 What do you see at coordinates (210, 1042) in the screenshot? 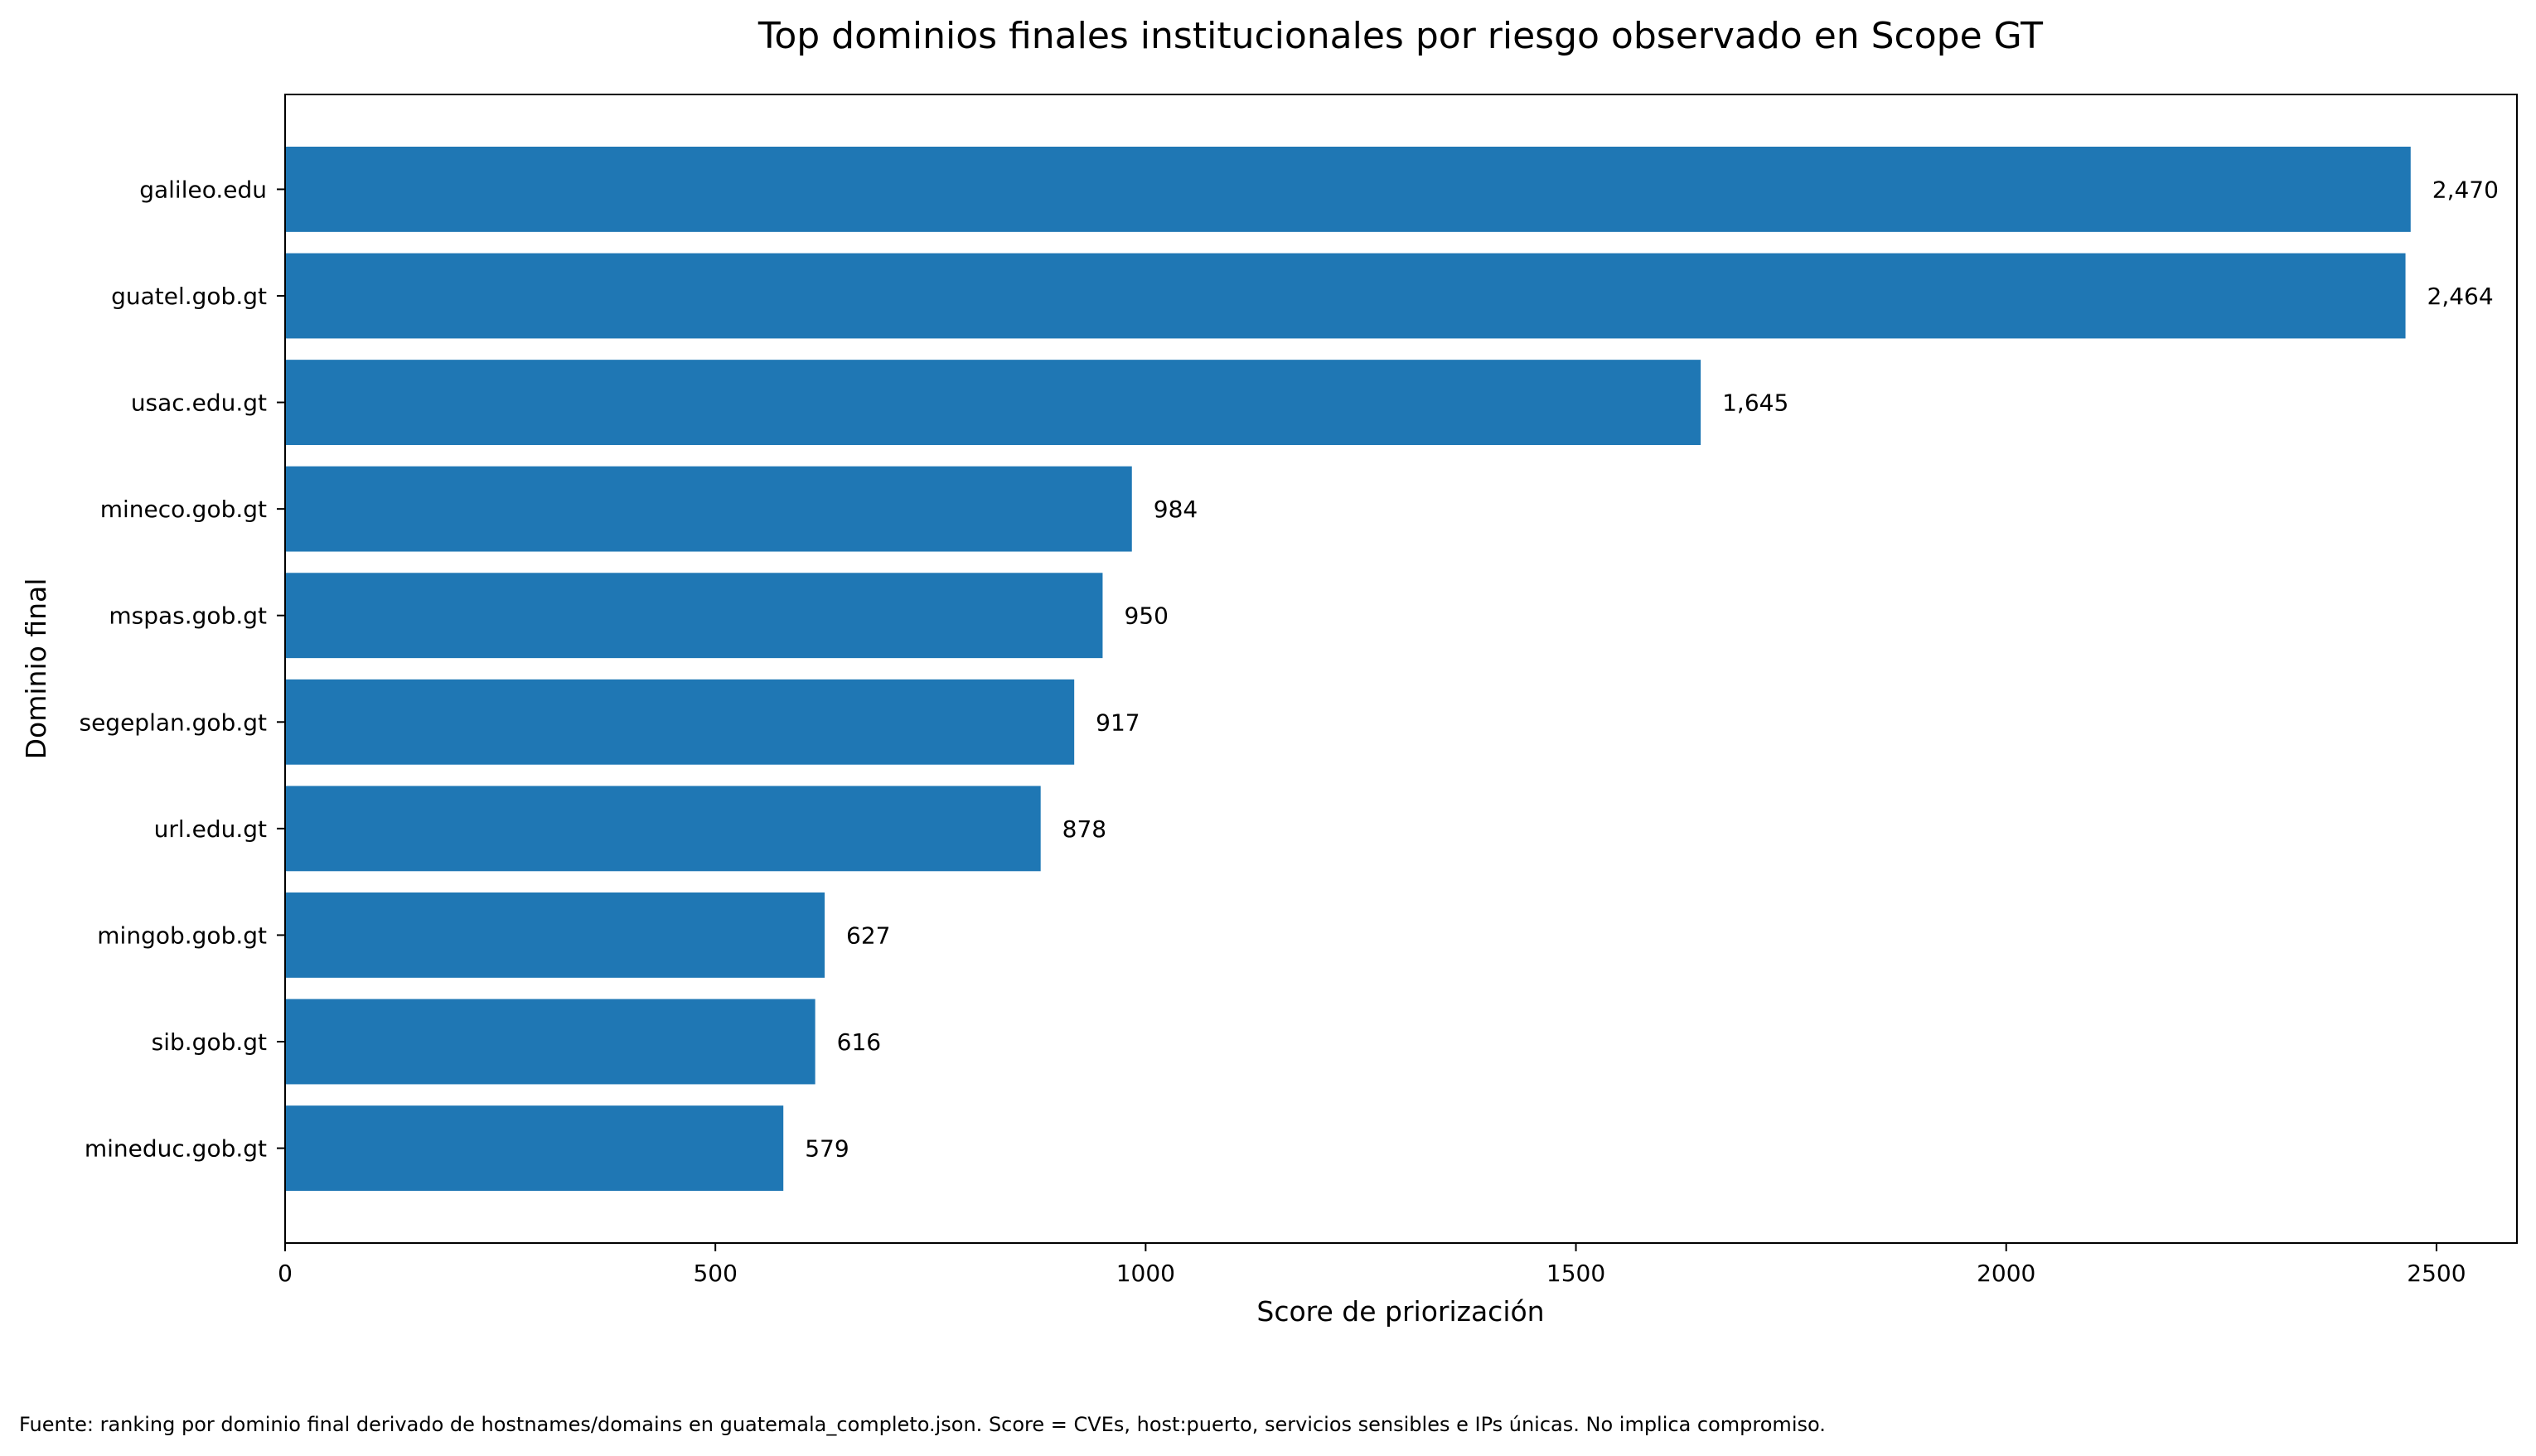
I see `y-tick-label: sib.gob.gt` at bounding box center [210, 1042].